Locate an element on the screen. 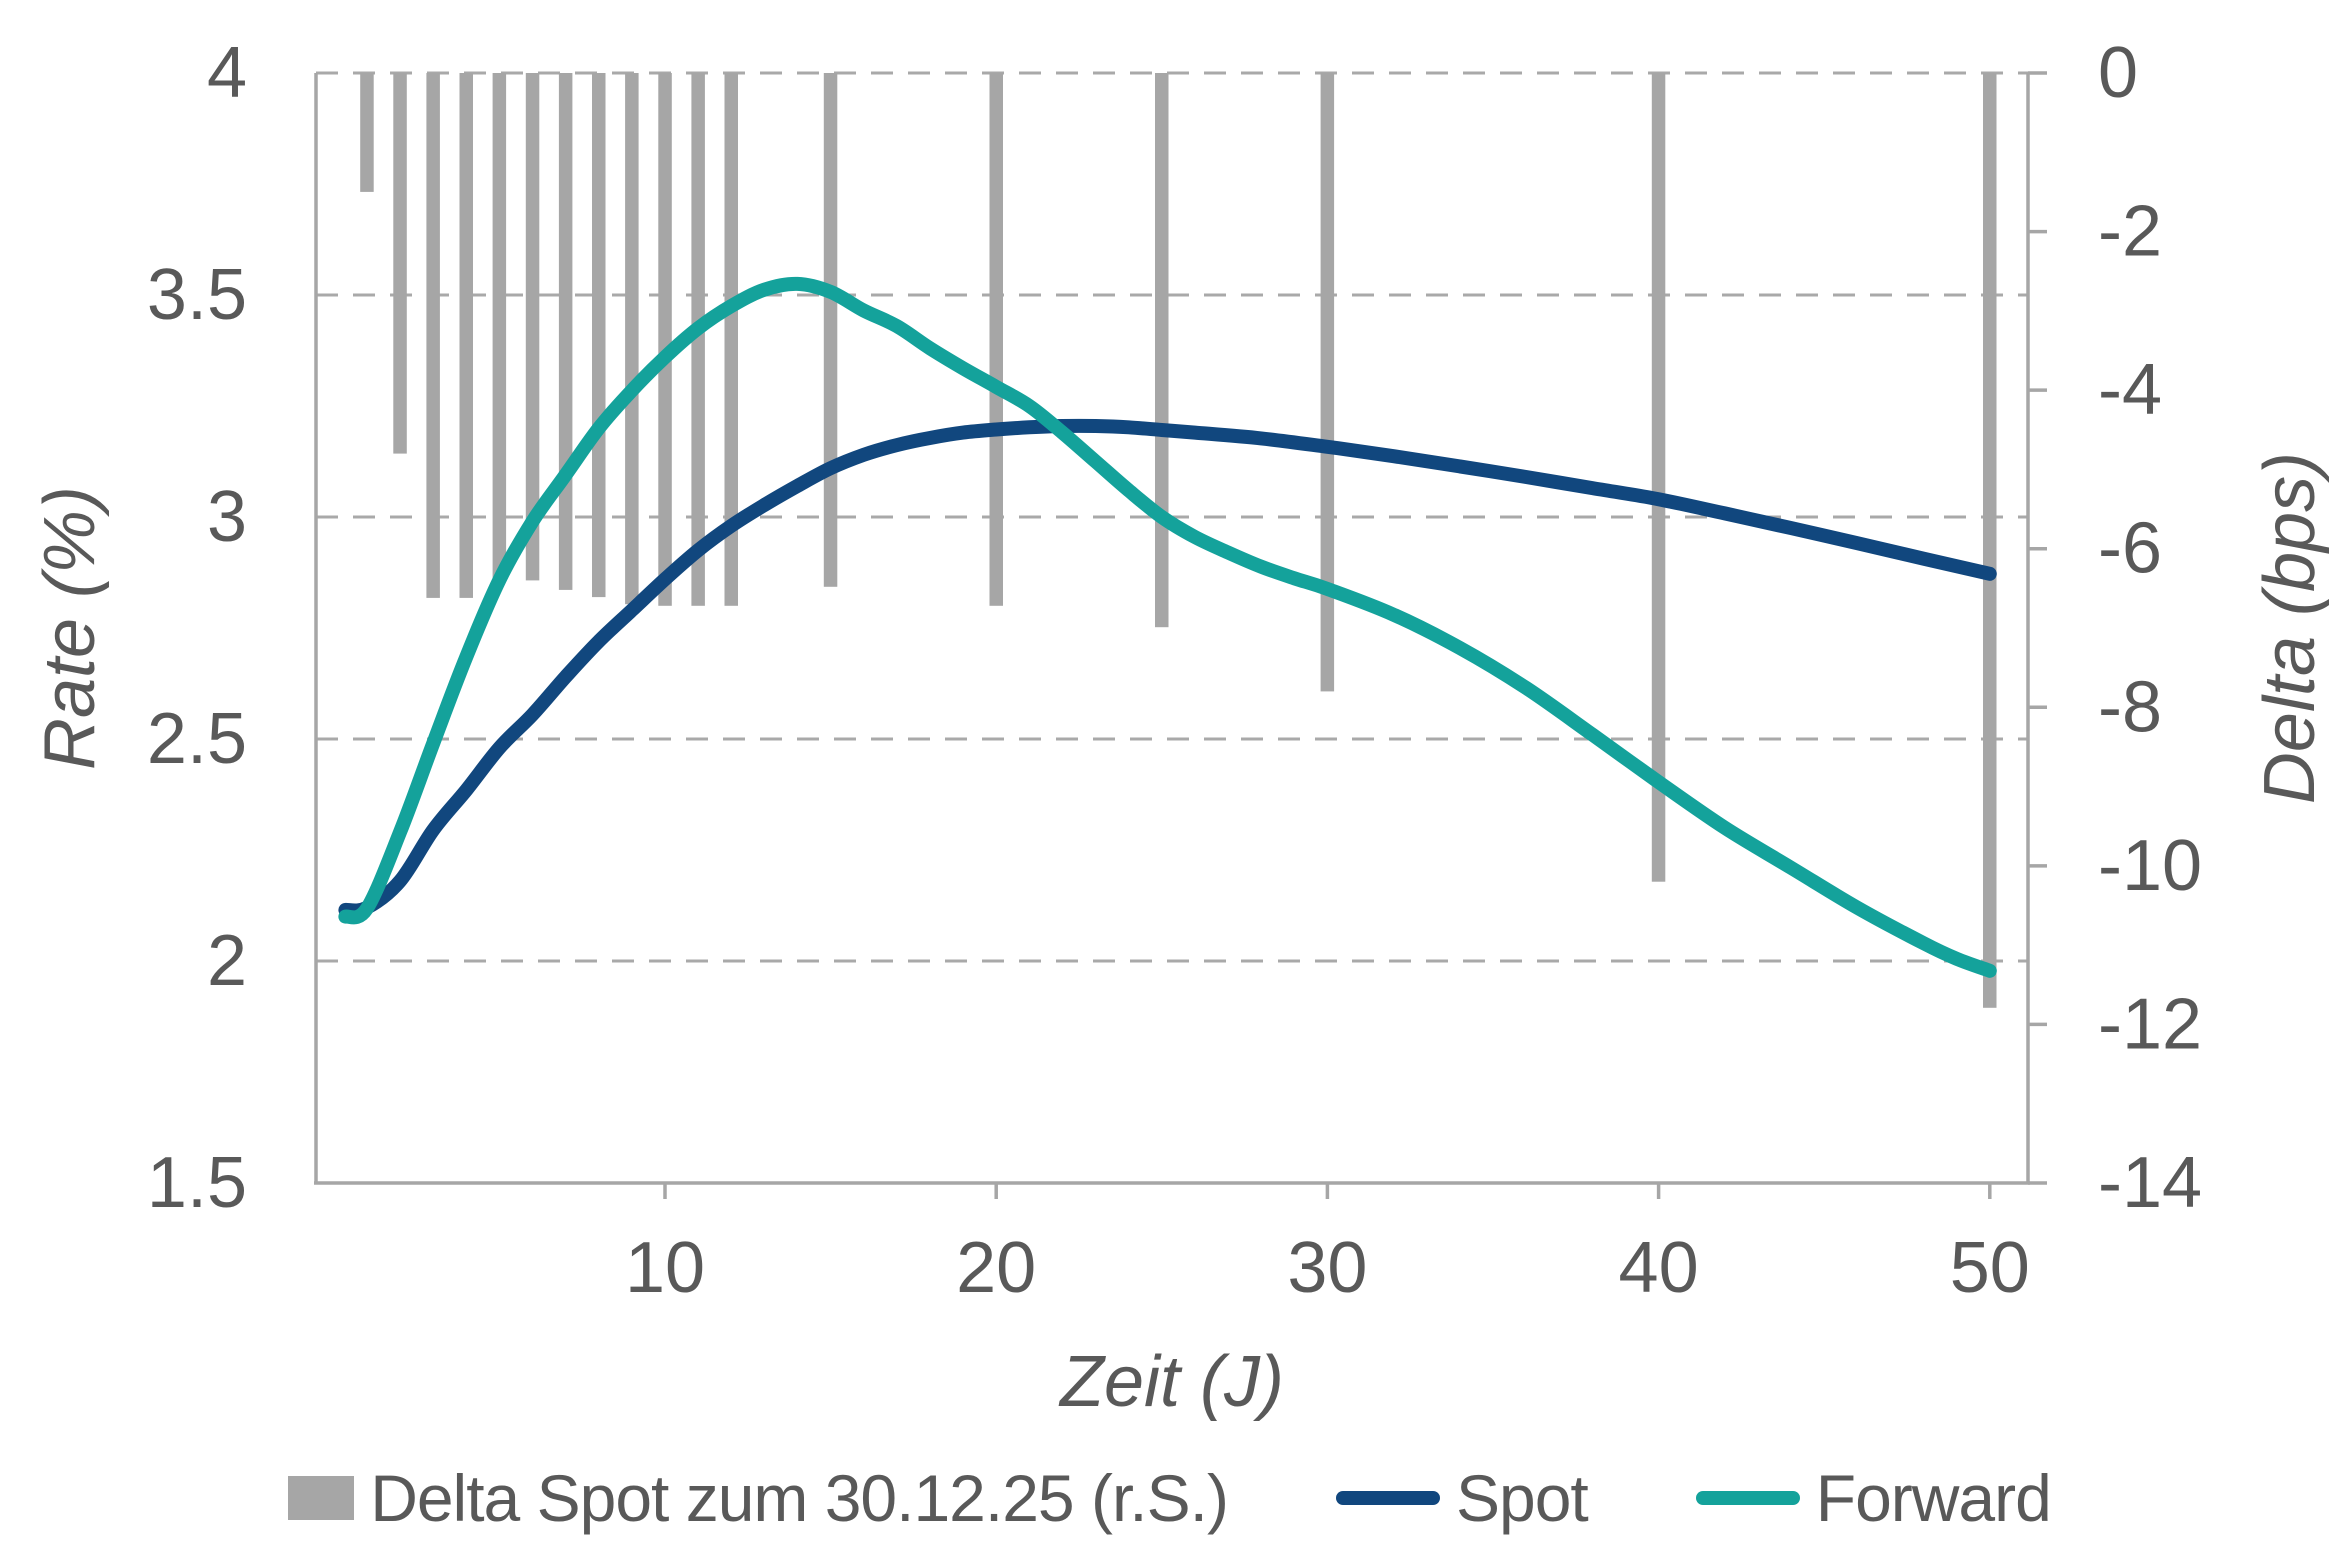 This screenshot has width=2339, height=1559. x-axis-tick-label: 20 is located at coordinates (996, 1268).